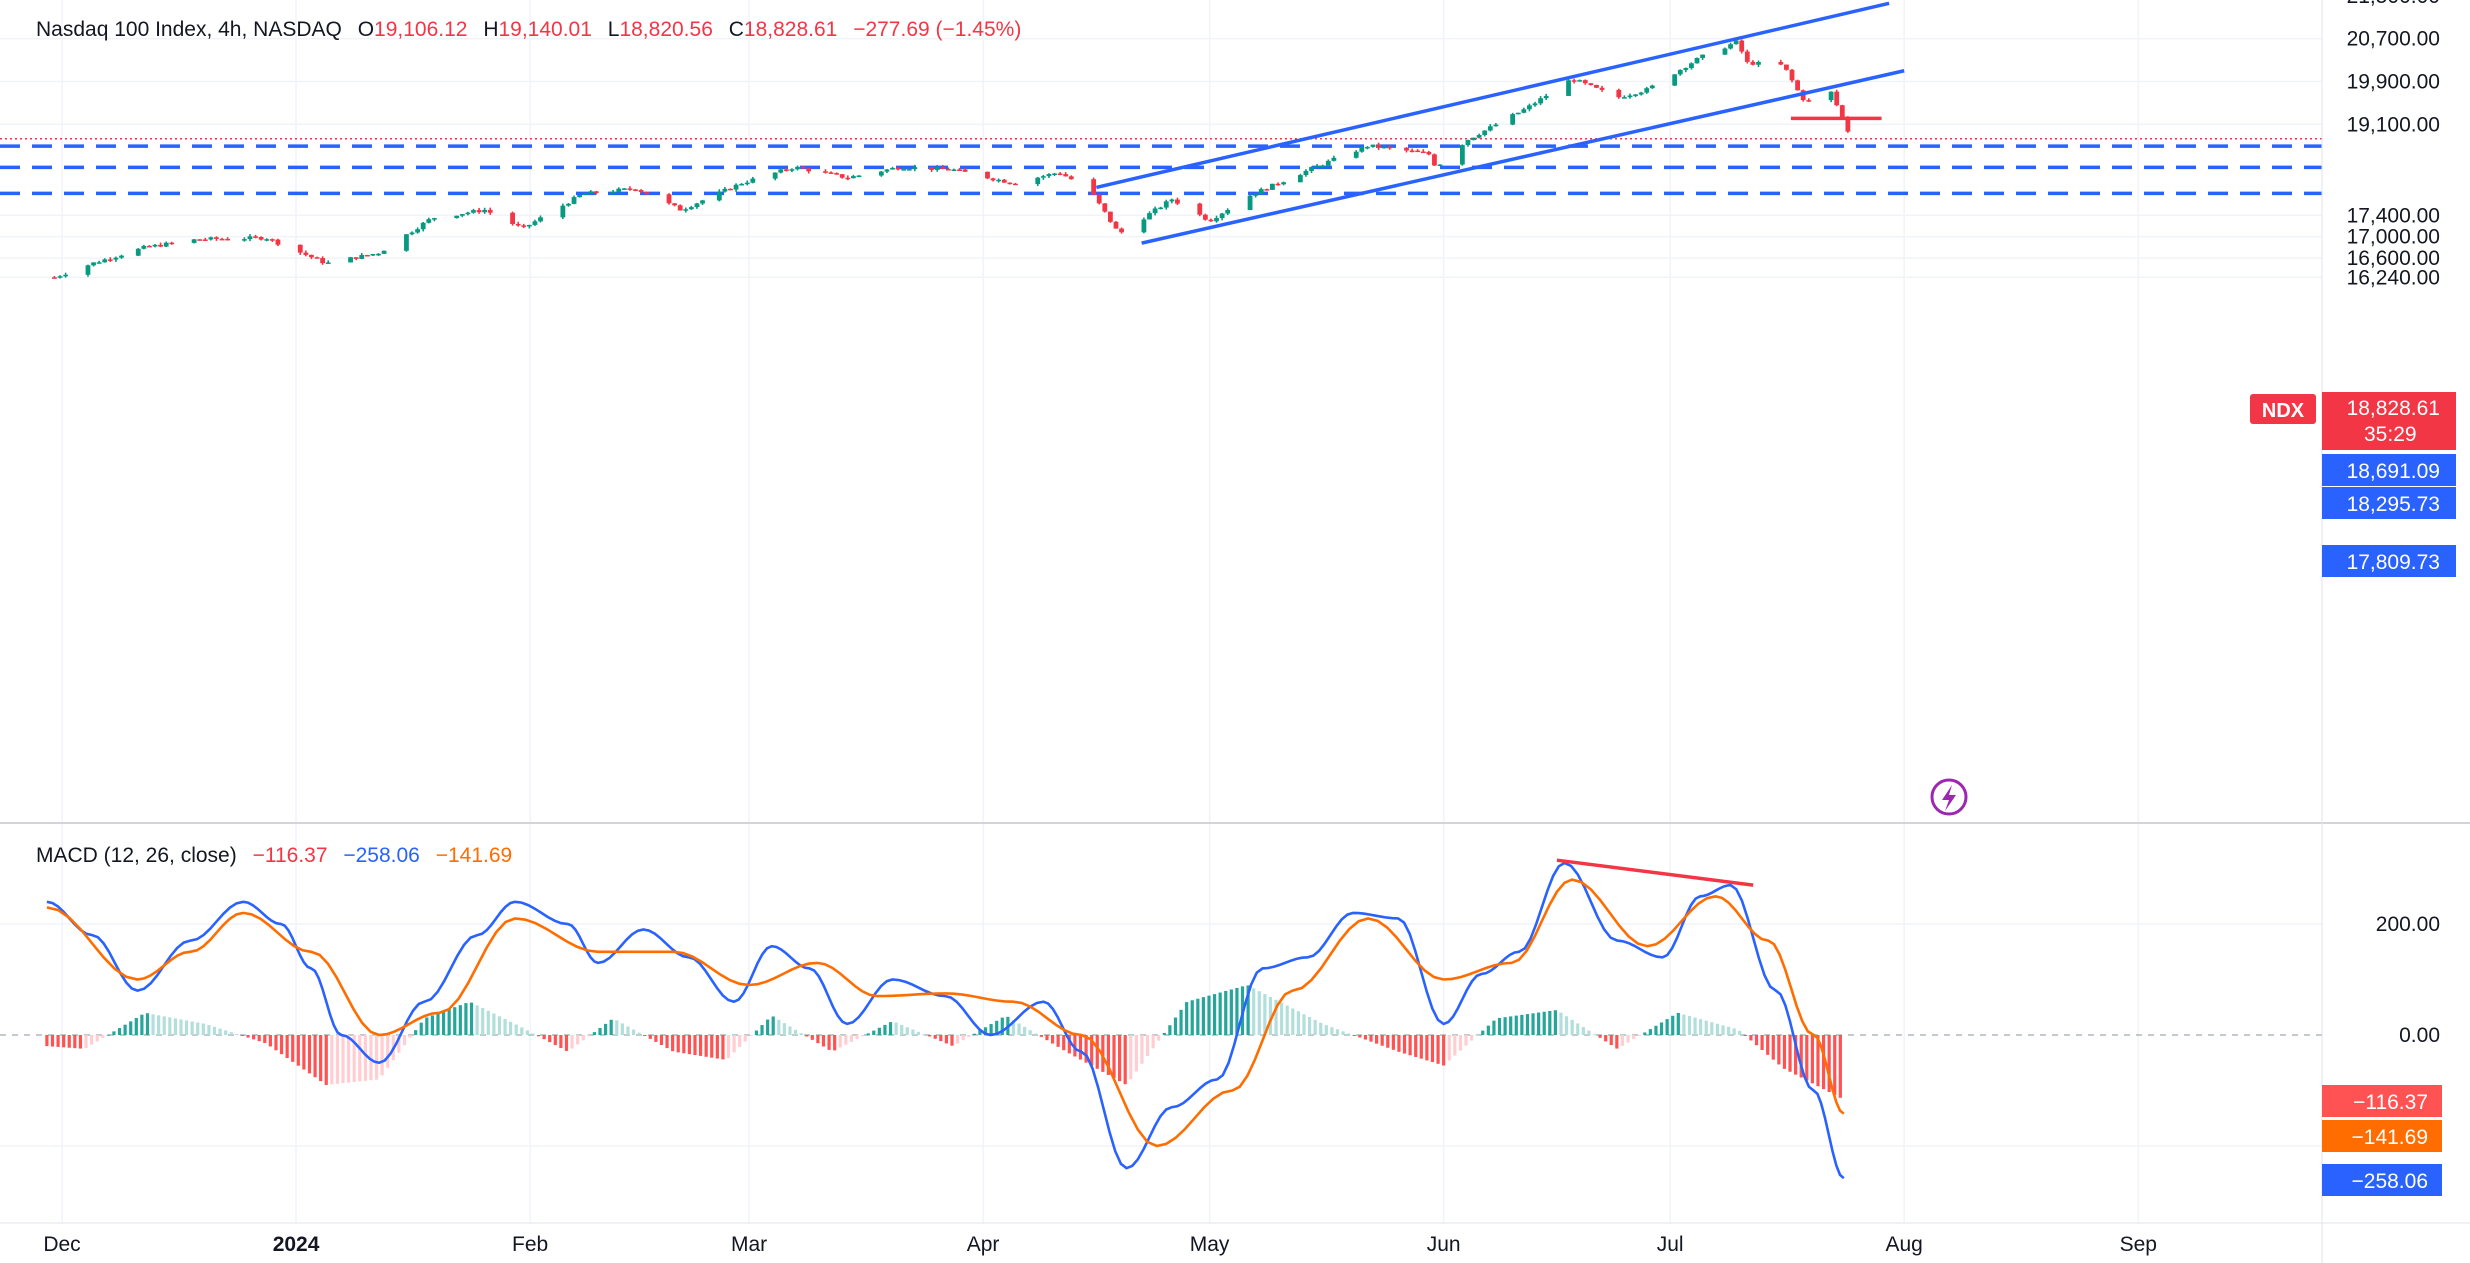  I want to click on divergence-line, so click(1655, 872).